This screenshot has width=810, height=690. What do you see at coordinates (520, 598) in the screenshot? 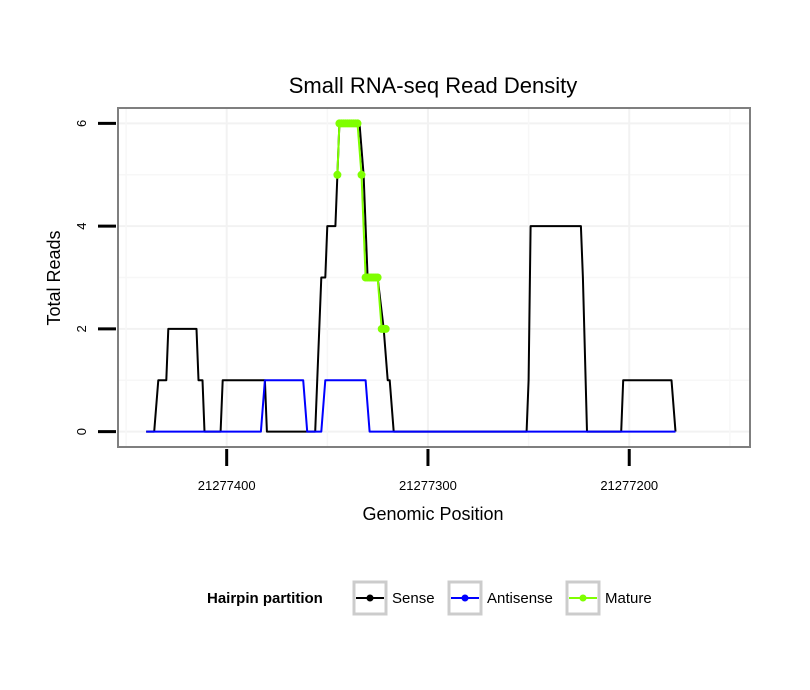
I see `legend-label-antisense: Antisense` at bounding box center [520, 598].